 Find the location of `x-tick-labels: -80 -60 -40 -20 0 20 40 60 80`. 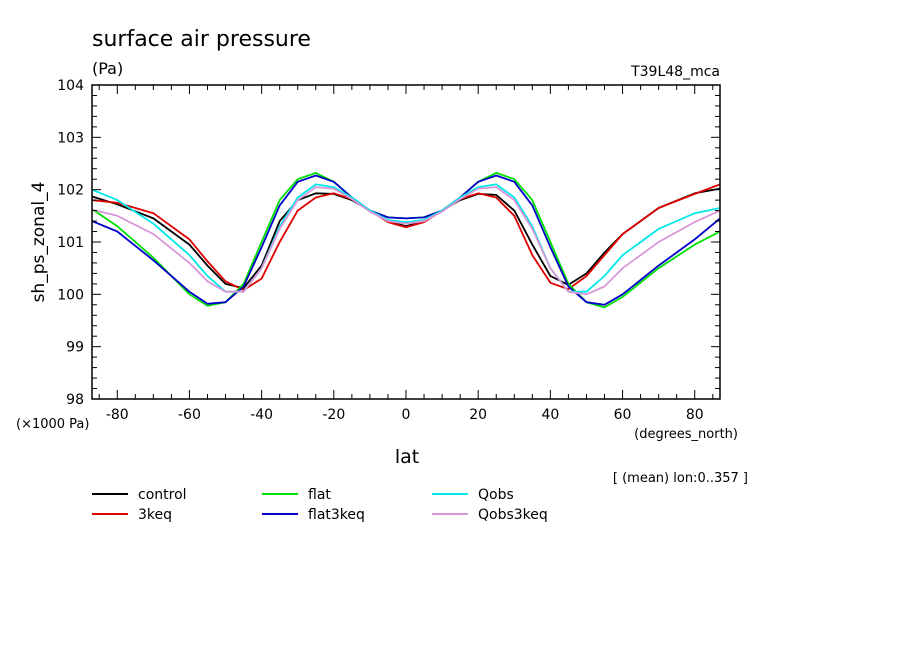

x-tick-labels: -80 -60 -40 -20 0 20 40 60 80 is located at coordinates (405, 415).